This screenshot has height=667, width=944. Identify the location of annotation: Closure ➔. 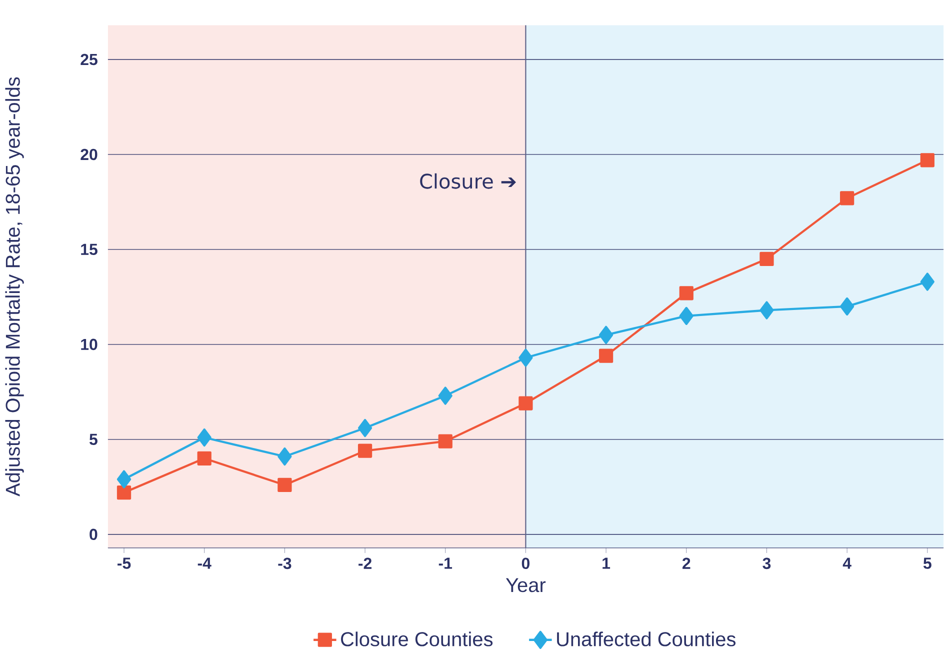
(468, 182).